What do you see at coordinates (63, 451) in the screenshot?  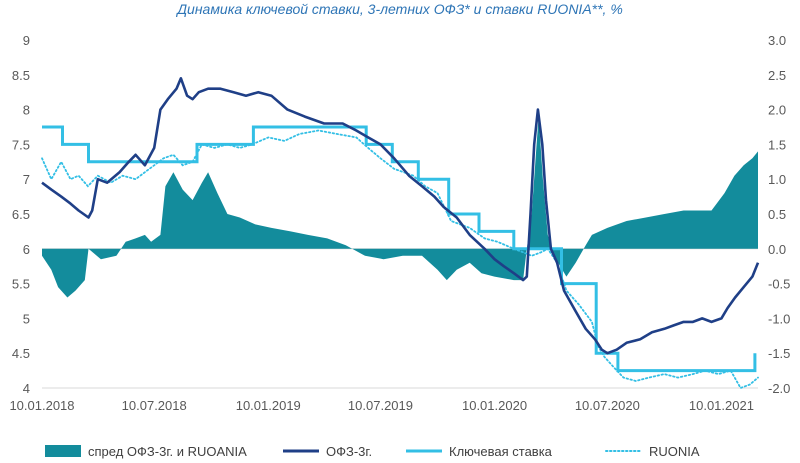 I see `legend-swatch-spread` at bounding box center [63, 451].